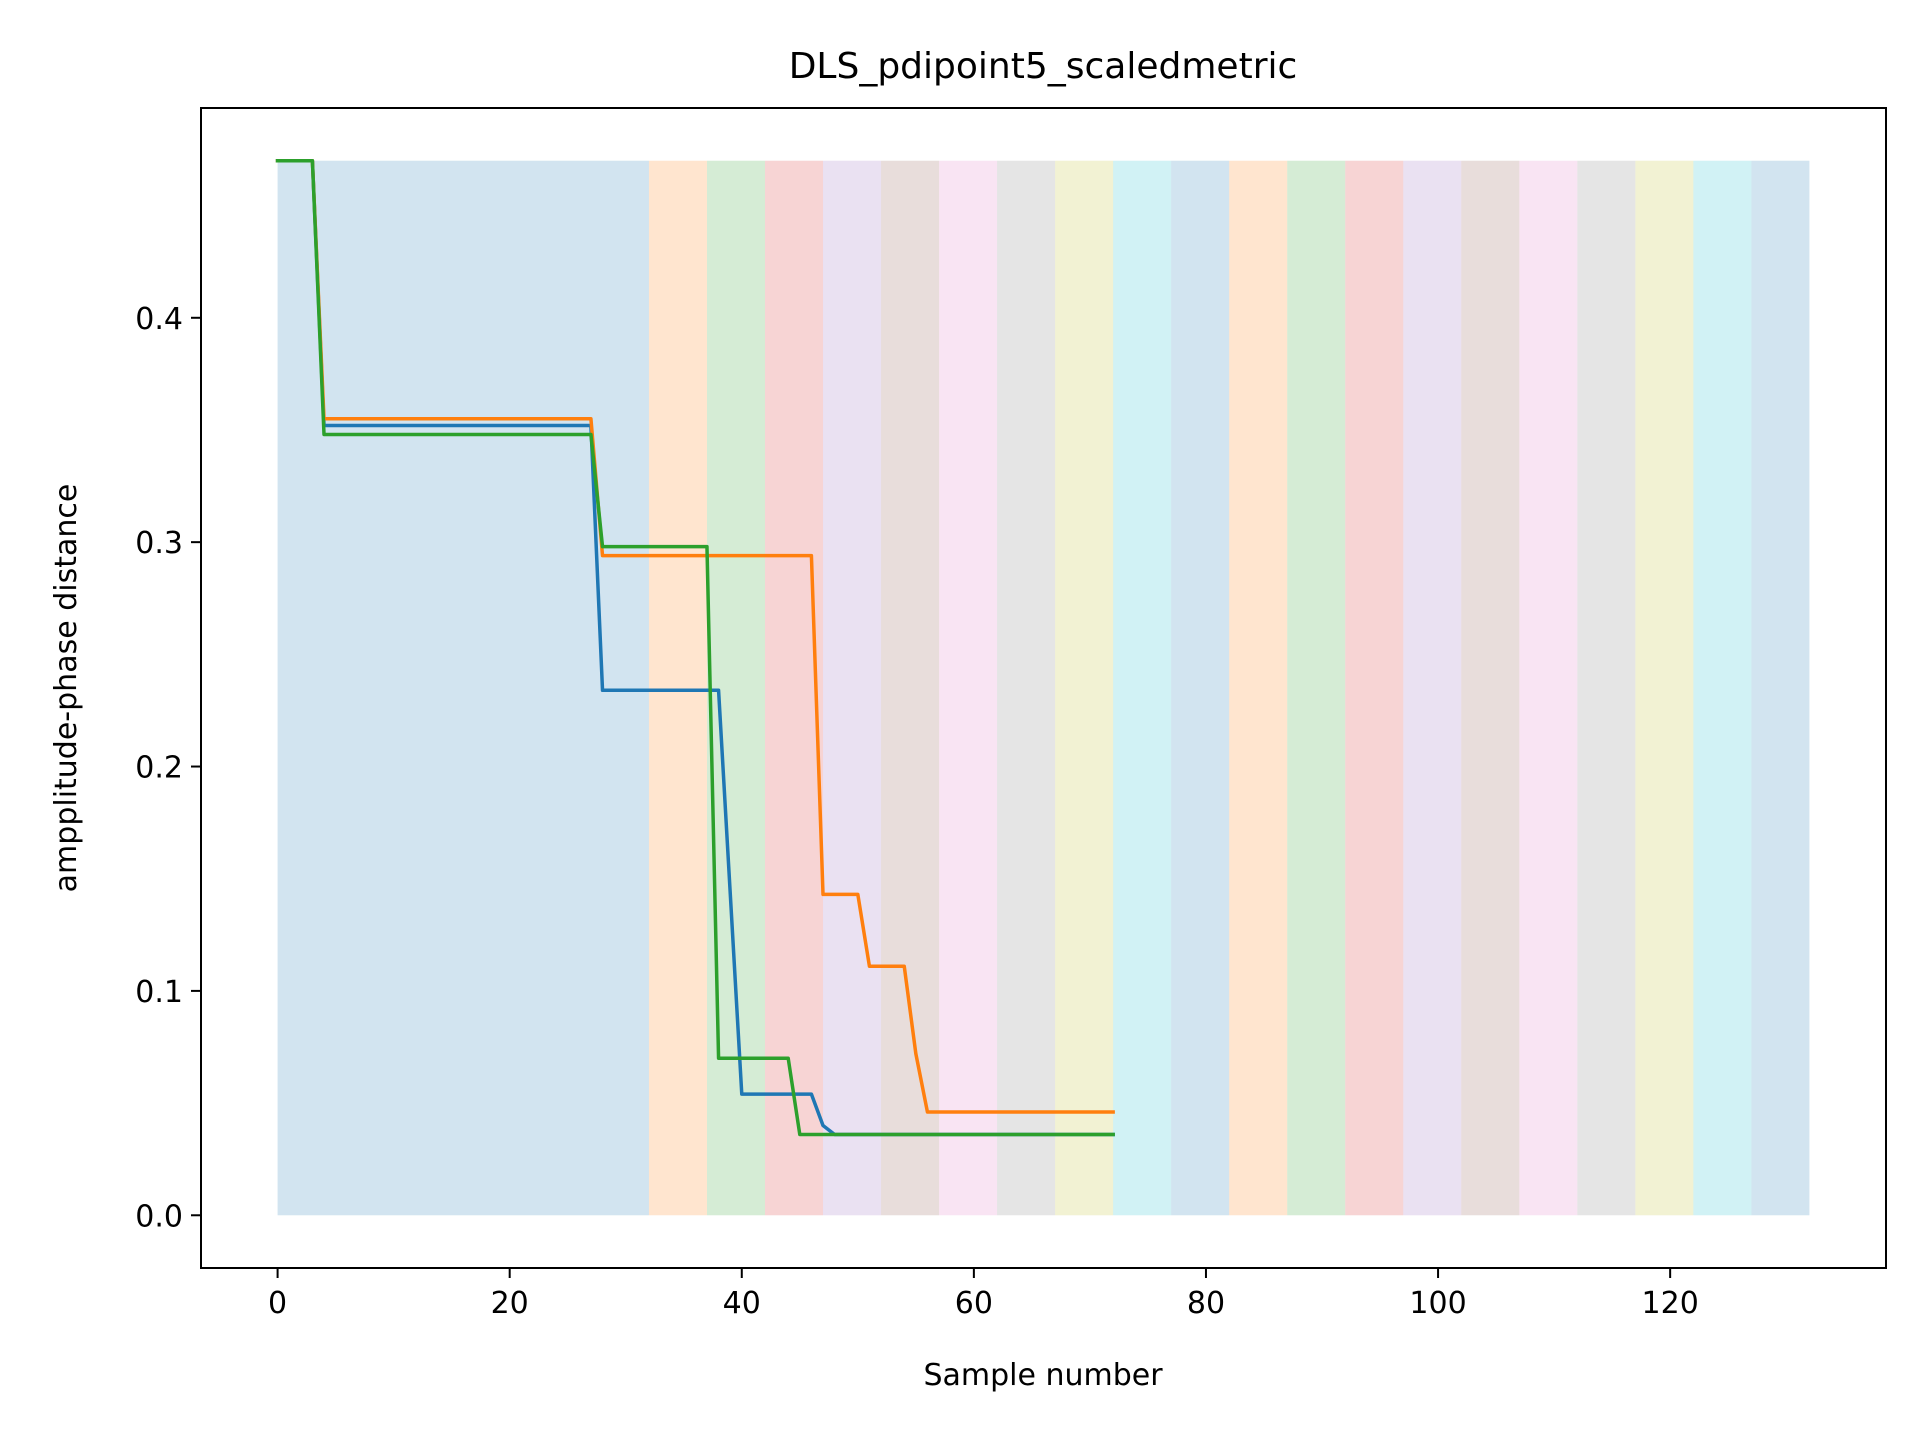 This screenshot has width=1920, height=1445. What do you see at coordinates (1670, 1303) in the screenshot?
I see `x-tick-label: 120` at bounding box center [1670, 1303].